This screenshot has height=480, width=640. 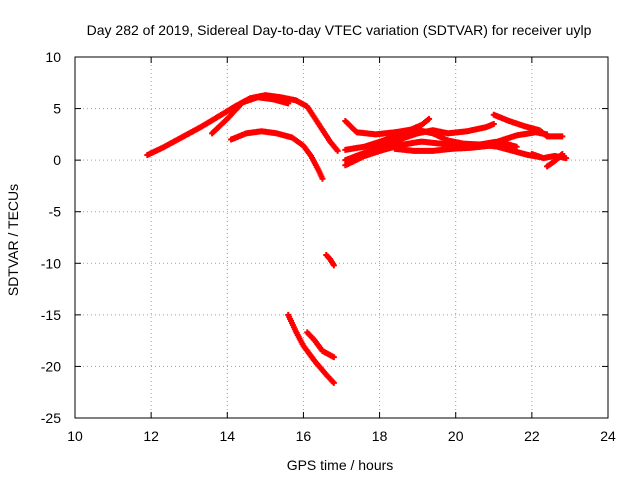 What do you see at coordinates (57, 109) in the screenshot?
I see `y-tick-label: 5` at bounding box center [57, 109].